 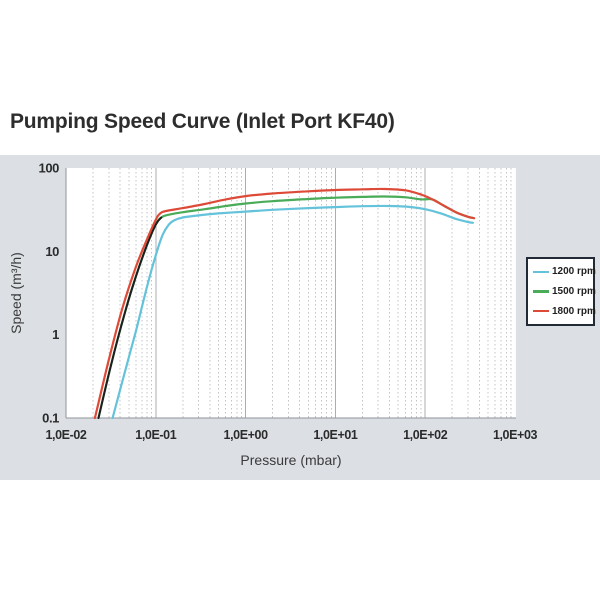 I want to click on legend-entry: 1200 rpm, so click(x=564, y=271).